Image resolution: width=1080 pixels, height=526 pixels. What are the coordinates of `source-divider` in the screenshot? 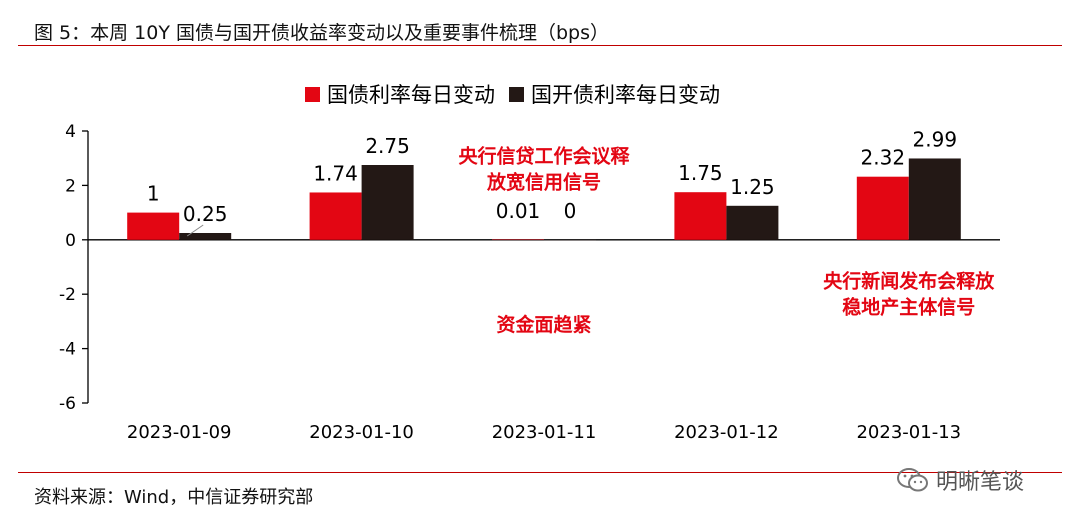 It's located at (540, 472).